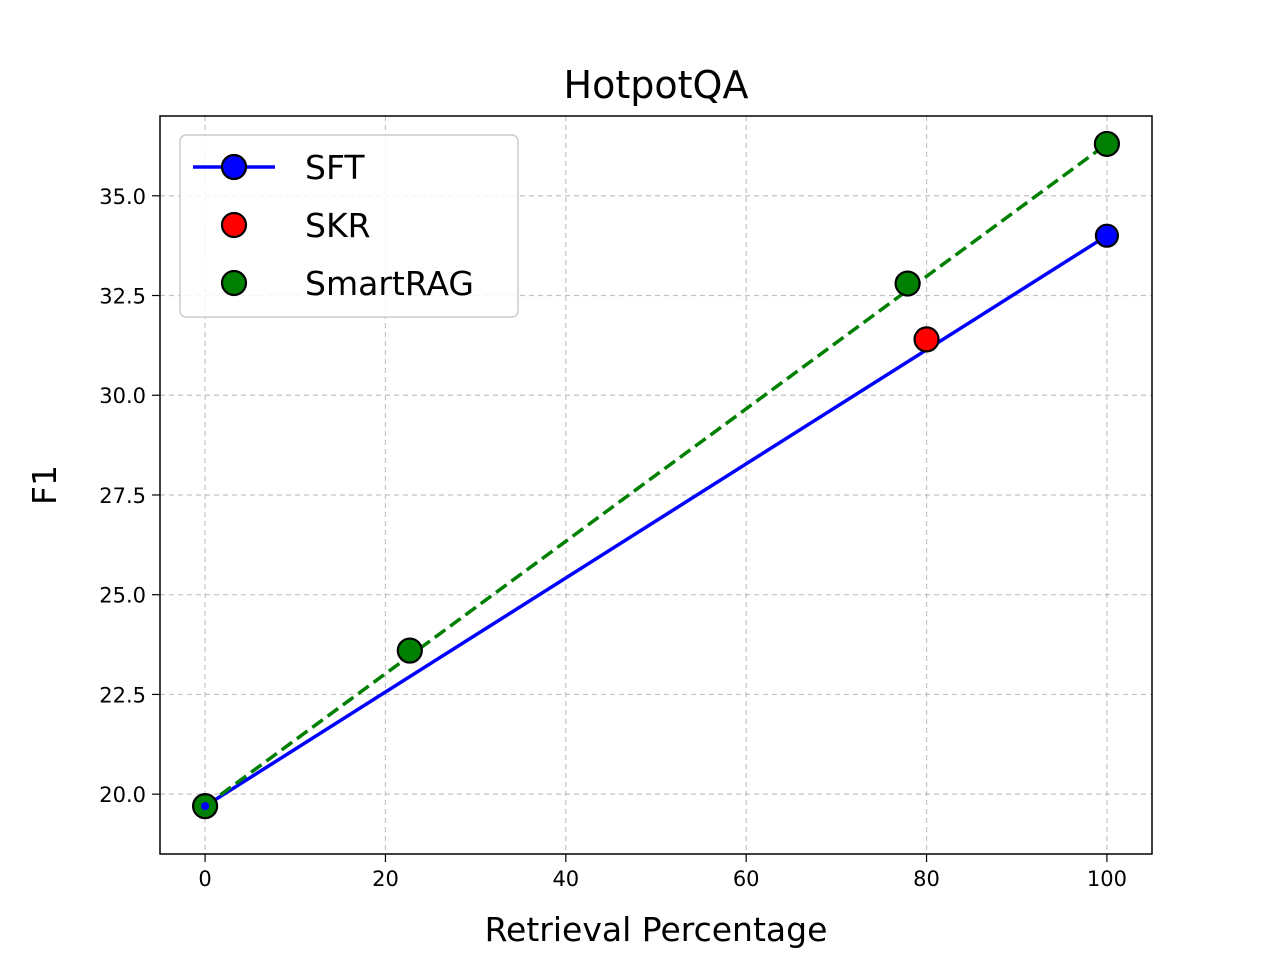 Image resolution: width=1280 pixels, height=960 pixels. What do you see at coordinates (746, 879) in the screenshot?
I see `x-tick-label: 60` at bounding box center [746, 879].